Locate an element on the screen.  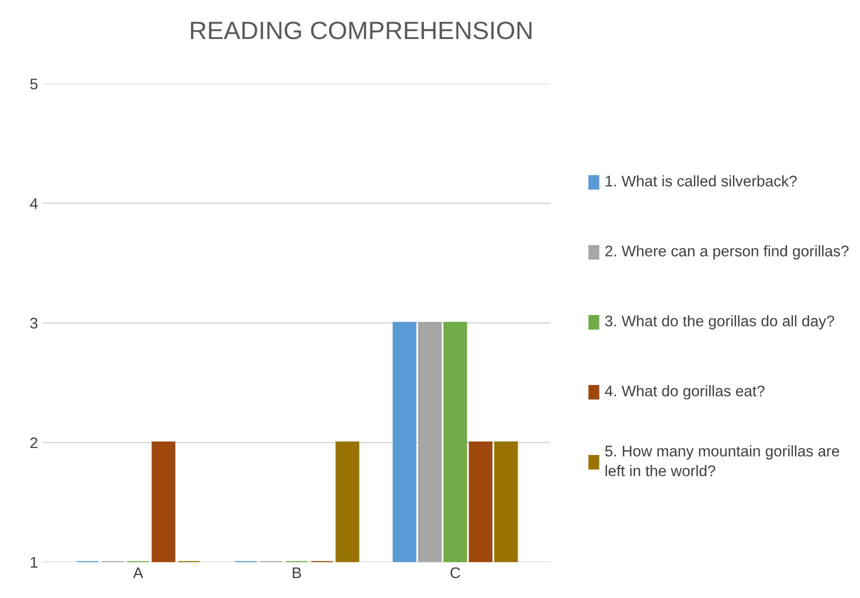
x-tick-label: A is located at coordinates (138, 573).